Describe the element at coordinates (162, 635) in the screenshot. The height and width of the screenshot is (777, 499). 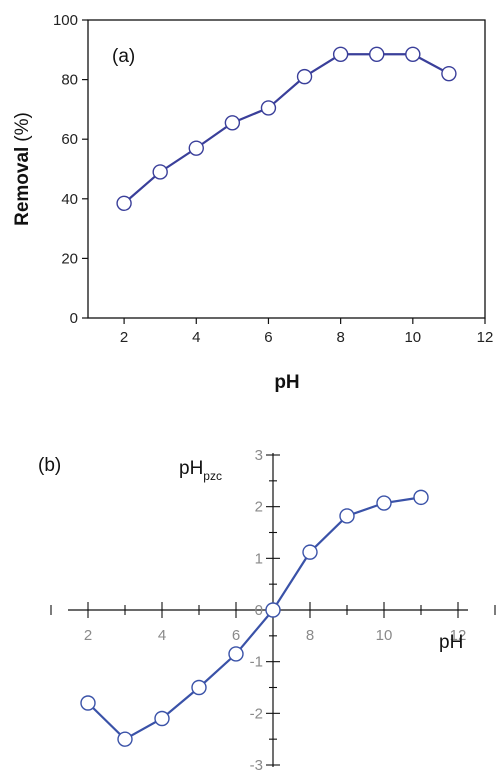
I see `x-tick-label-b: 4` at that location.